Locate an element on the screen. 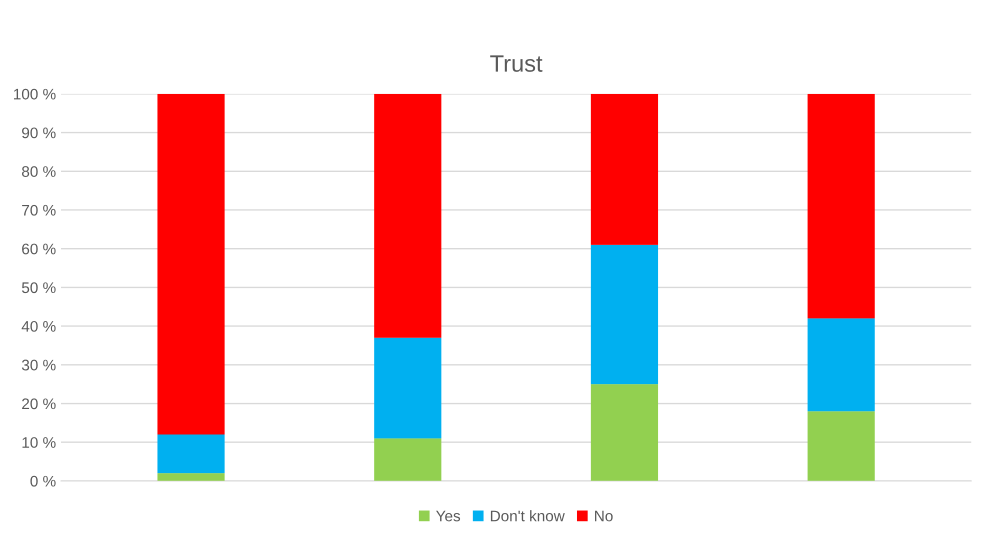 The width and height of the screenshot is (984, 549). legend-label: No is located at coordinates (604, 516).